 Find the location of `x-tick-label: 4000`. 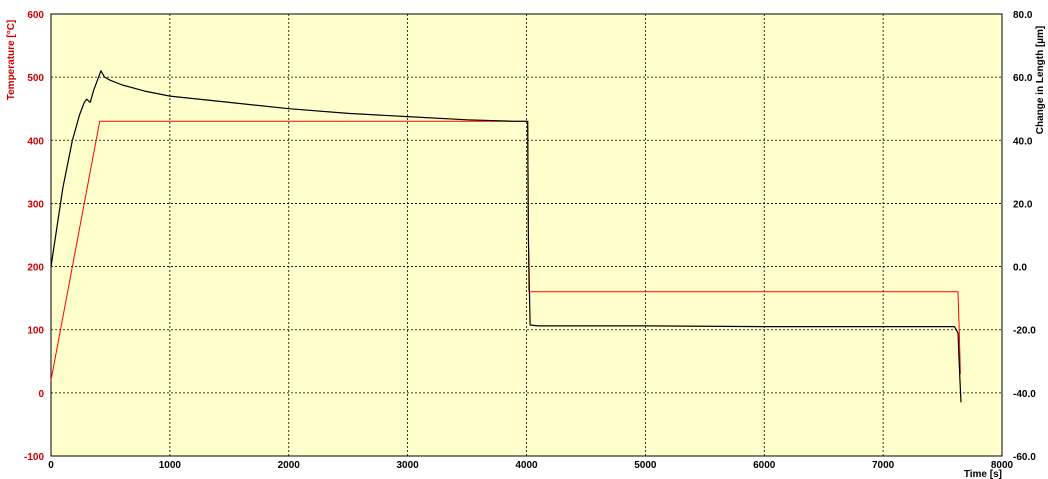

x-tick-label: 4000 is located at coordinates (526, 465).